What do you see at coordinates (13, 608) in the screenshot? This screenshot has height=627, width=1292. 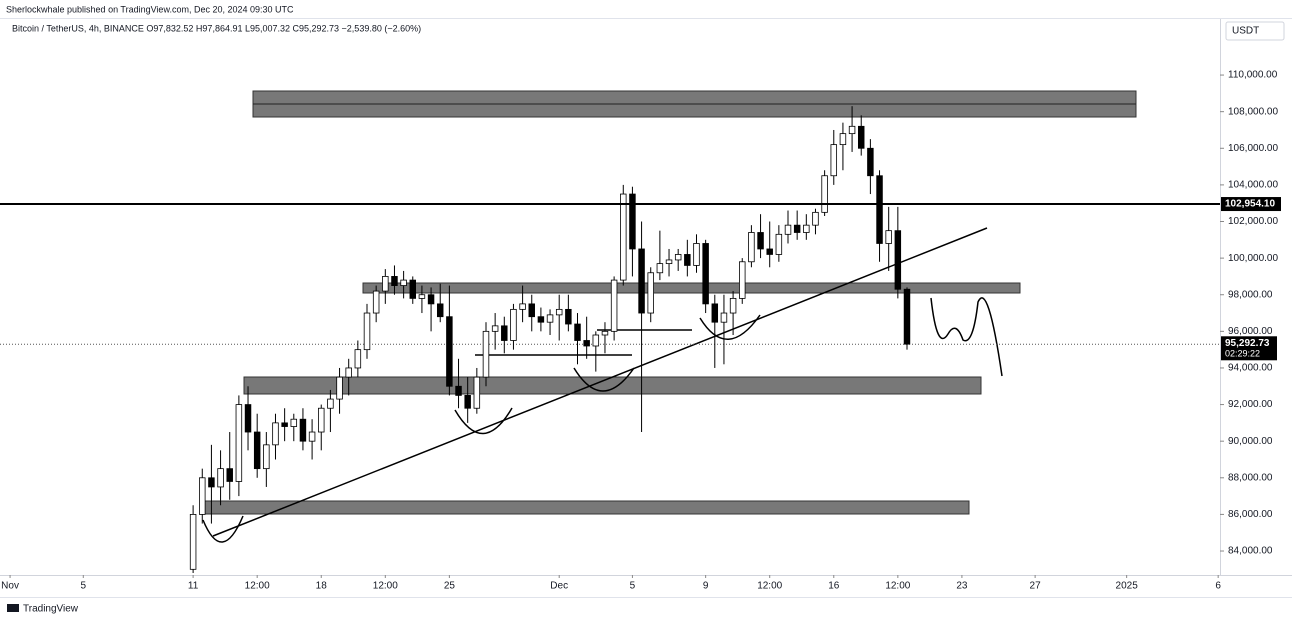 I see `logo-icon` at bounding box center [13, 608].